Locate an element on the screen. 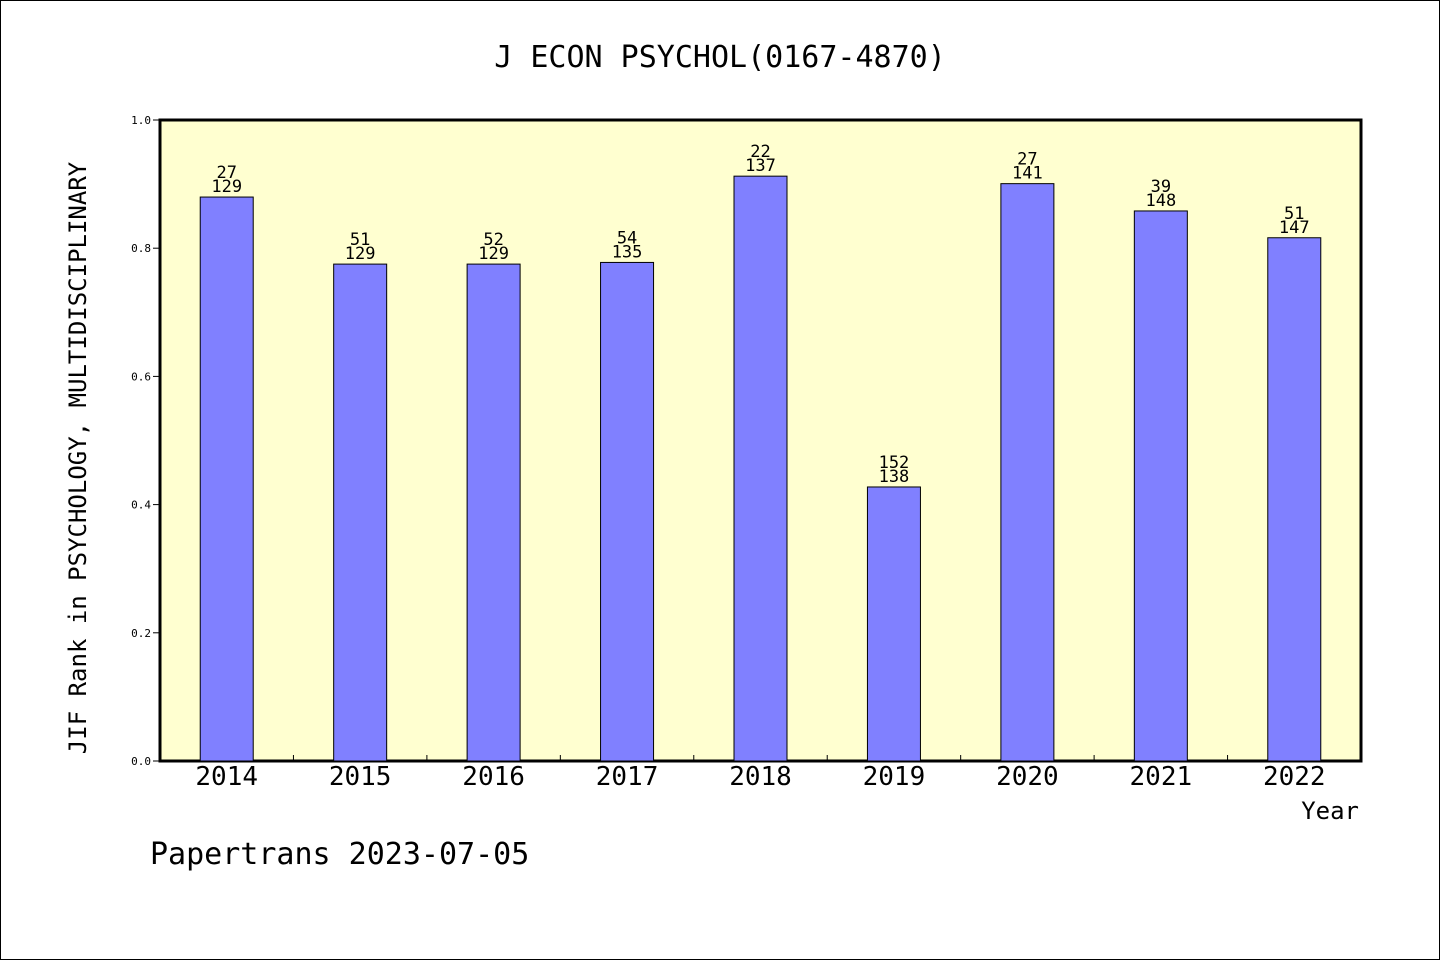 The width and height of the screenshot is (1440, 960). x-axis: 2014 2015 2016 2017 2018 2019 2020 2021 2022 is located at coordinates (760, 773).